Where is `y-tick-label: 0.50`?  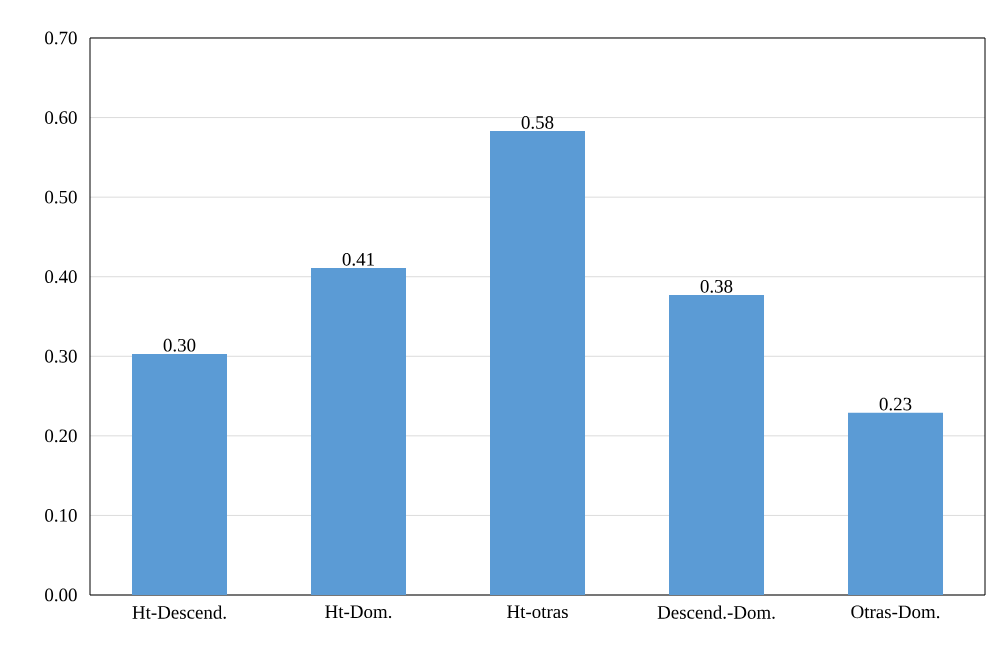
y-tick-label: 0.50 is located at coordinates (61, 197).